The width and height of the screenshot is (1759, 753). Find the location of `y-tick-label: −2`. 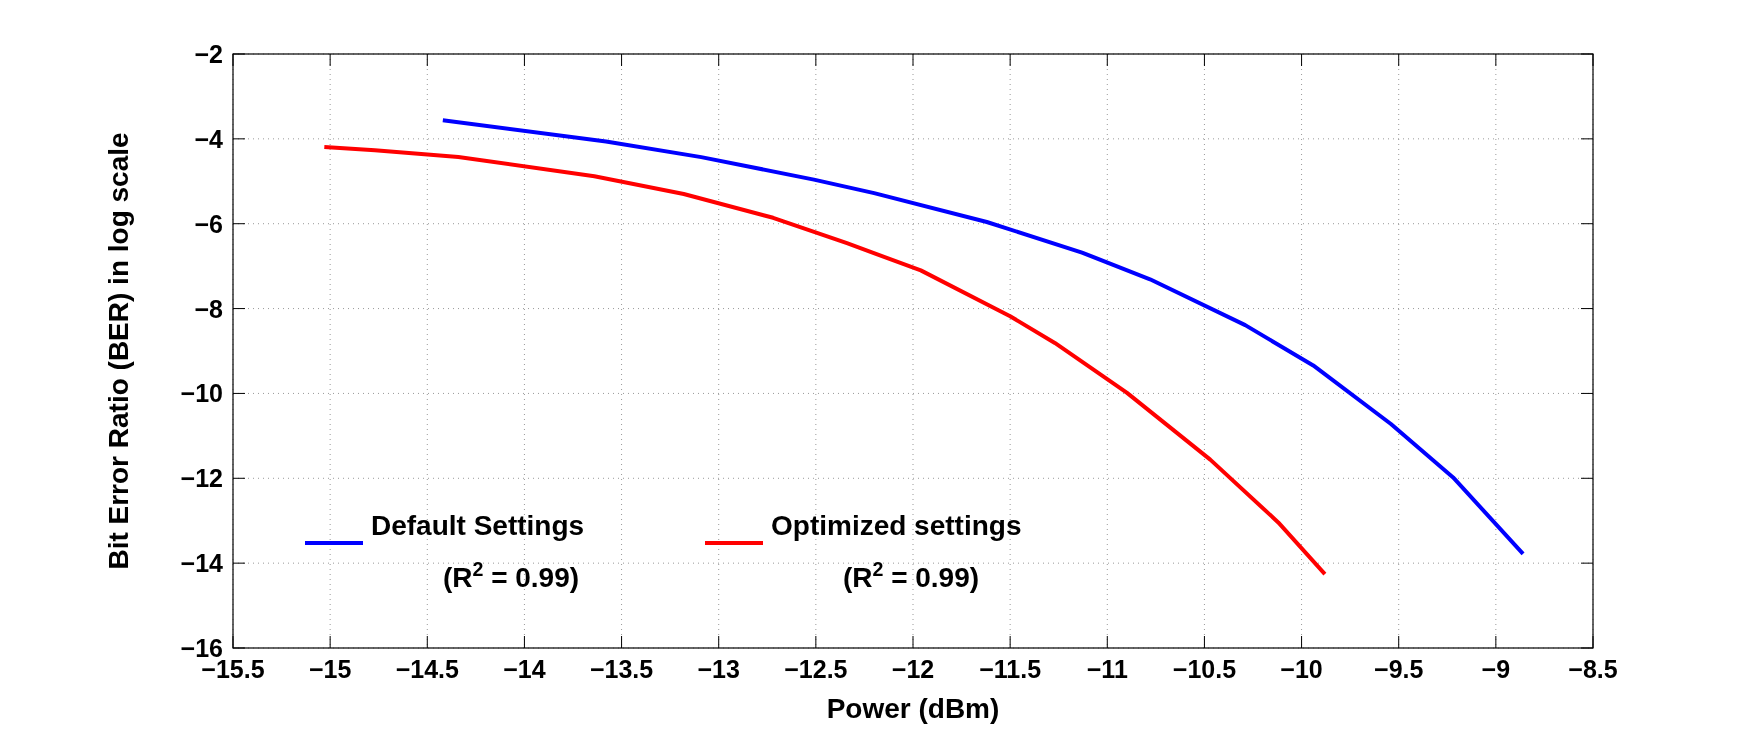

y-tick-label: −2 is located at coordinates (208, 54).